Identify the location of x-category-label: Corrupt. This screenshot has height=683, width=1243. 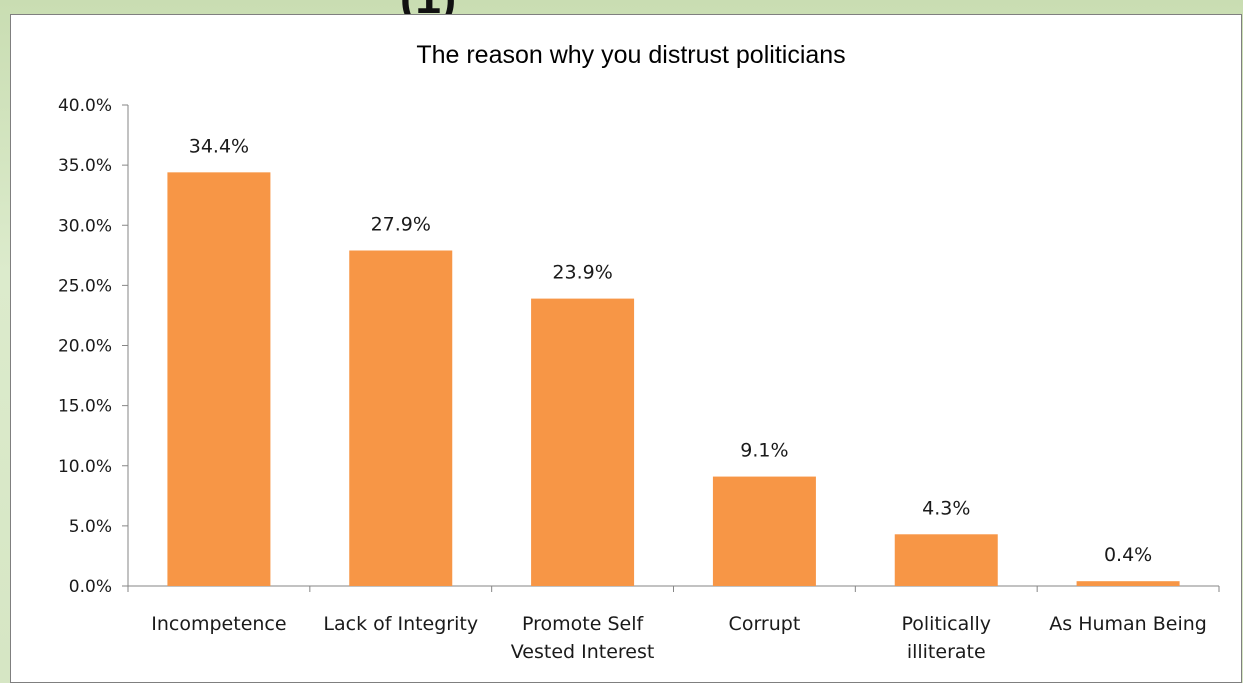
(765, 624).